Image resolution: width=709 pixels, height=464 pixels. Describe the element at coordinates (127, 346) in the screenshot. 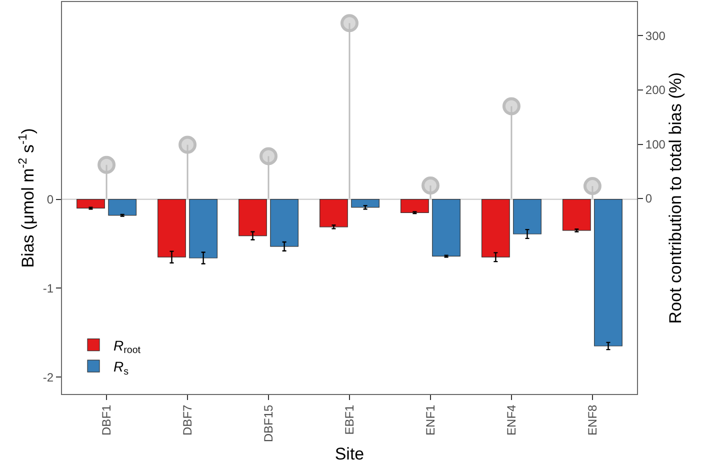

I see `legend-label: R$_{root}$` at that location.